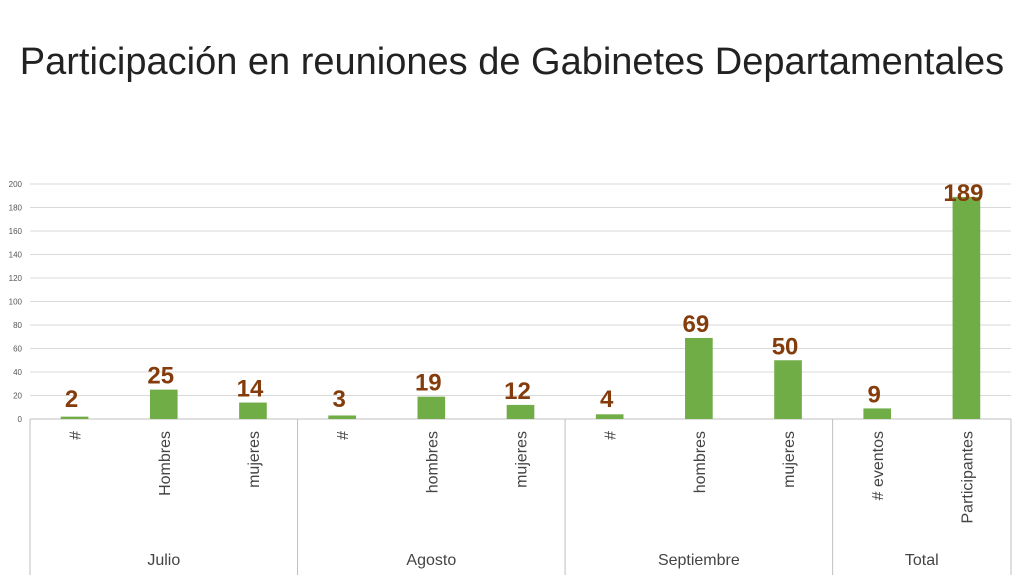  I want to click on y-tick-label: 60, so click(17, 349).